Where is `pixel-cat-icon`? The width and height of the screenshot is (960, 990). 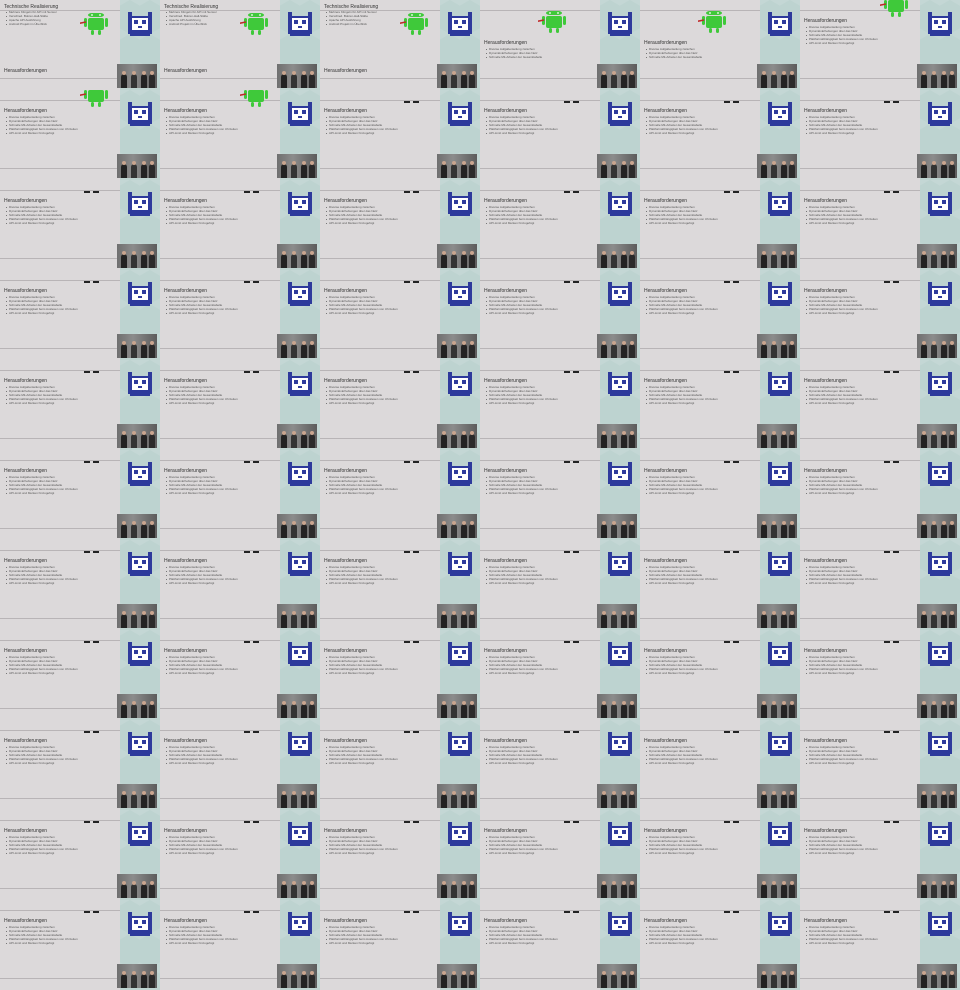
pixel-cat-icon is located at coordinates (780, 654).